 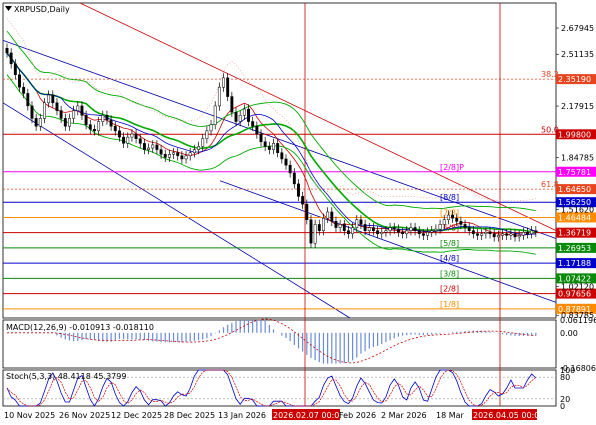 I want to click on level-price-label: 1.75781, so click(x=574, y=172).